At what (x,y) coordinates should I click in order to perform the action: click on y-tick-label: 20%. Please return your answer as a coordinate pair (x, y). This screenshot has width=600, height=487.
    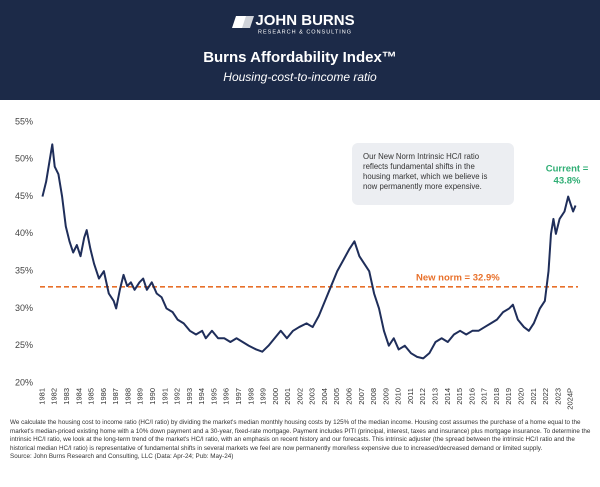
    Looking at the image, I should click on (24, 382).